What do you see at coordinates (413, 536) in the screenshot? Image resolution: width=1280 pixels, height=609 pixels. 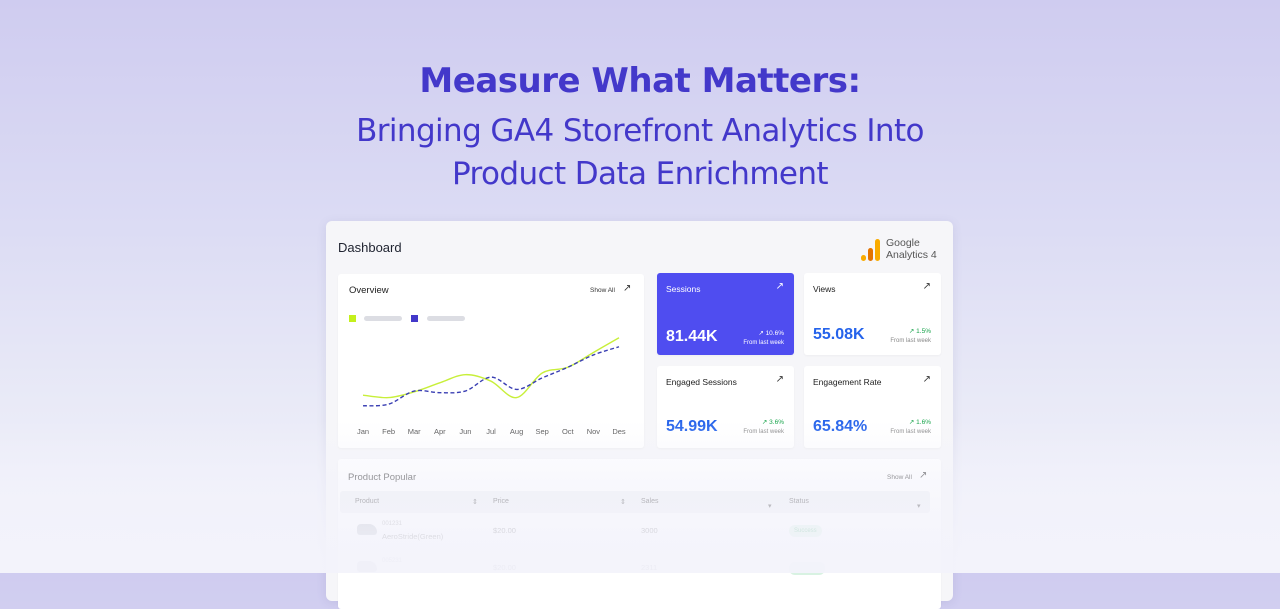 I see `product-name: AeroStride(Green)` at bounding box center [413, 536].